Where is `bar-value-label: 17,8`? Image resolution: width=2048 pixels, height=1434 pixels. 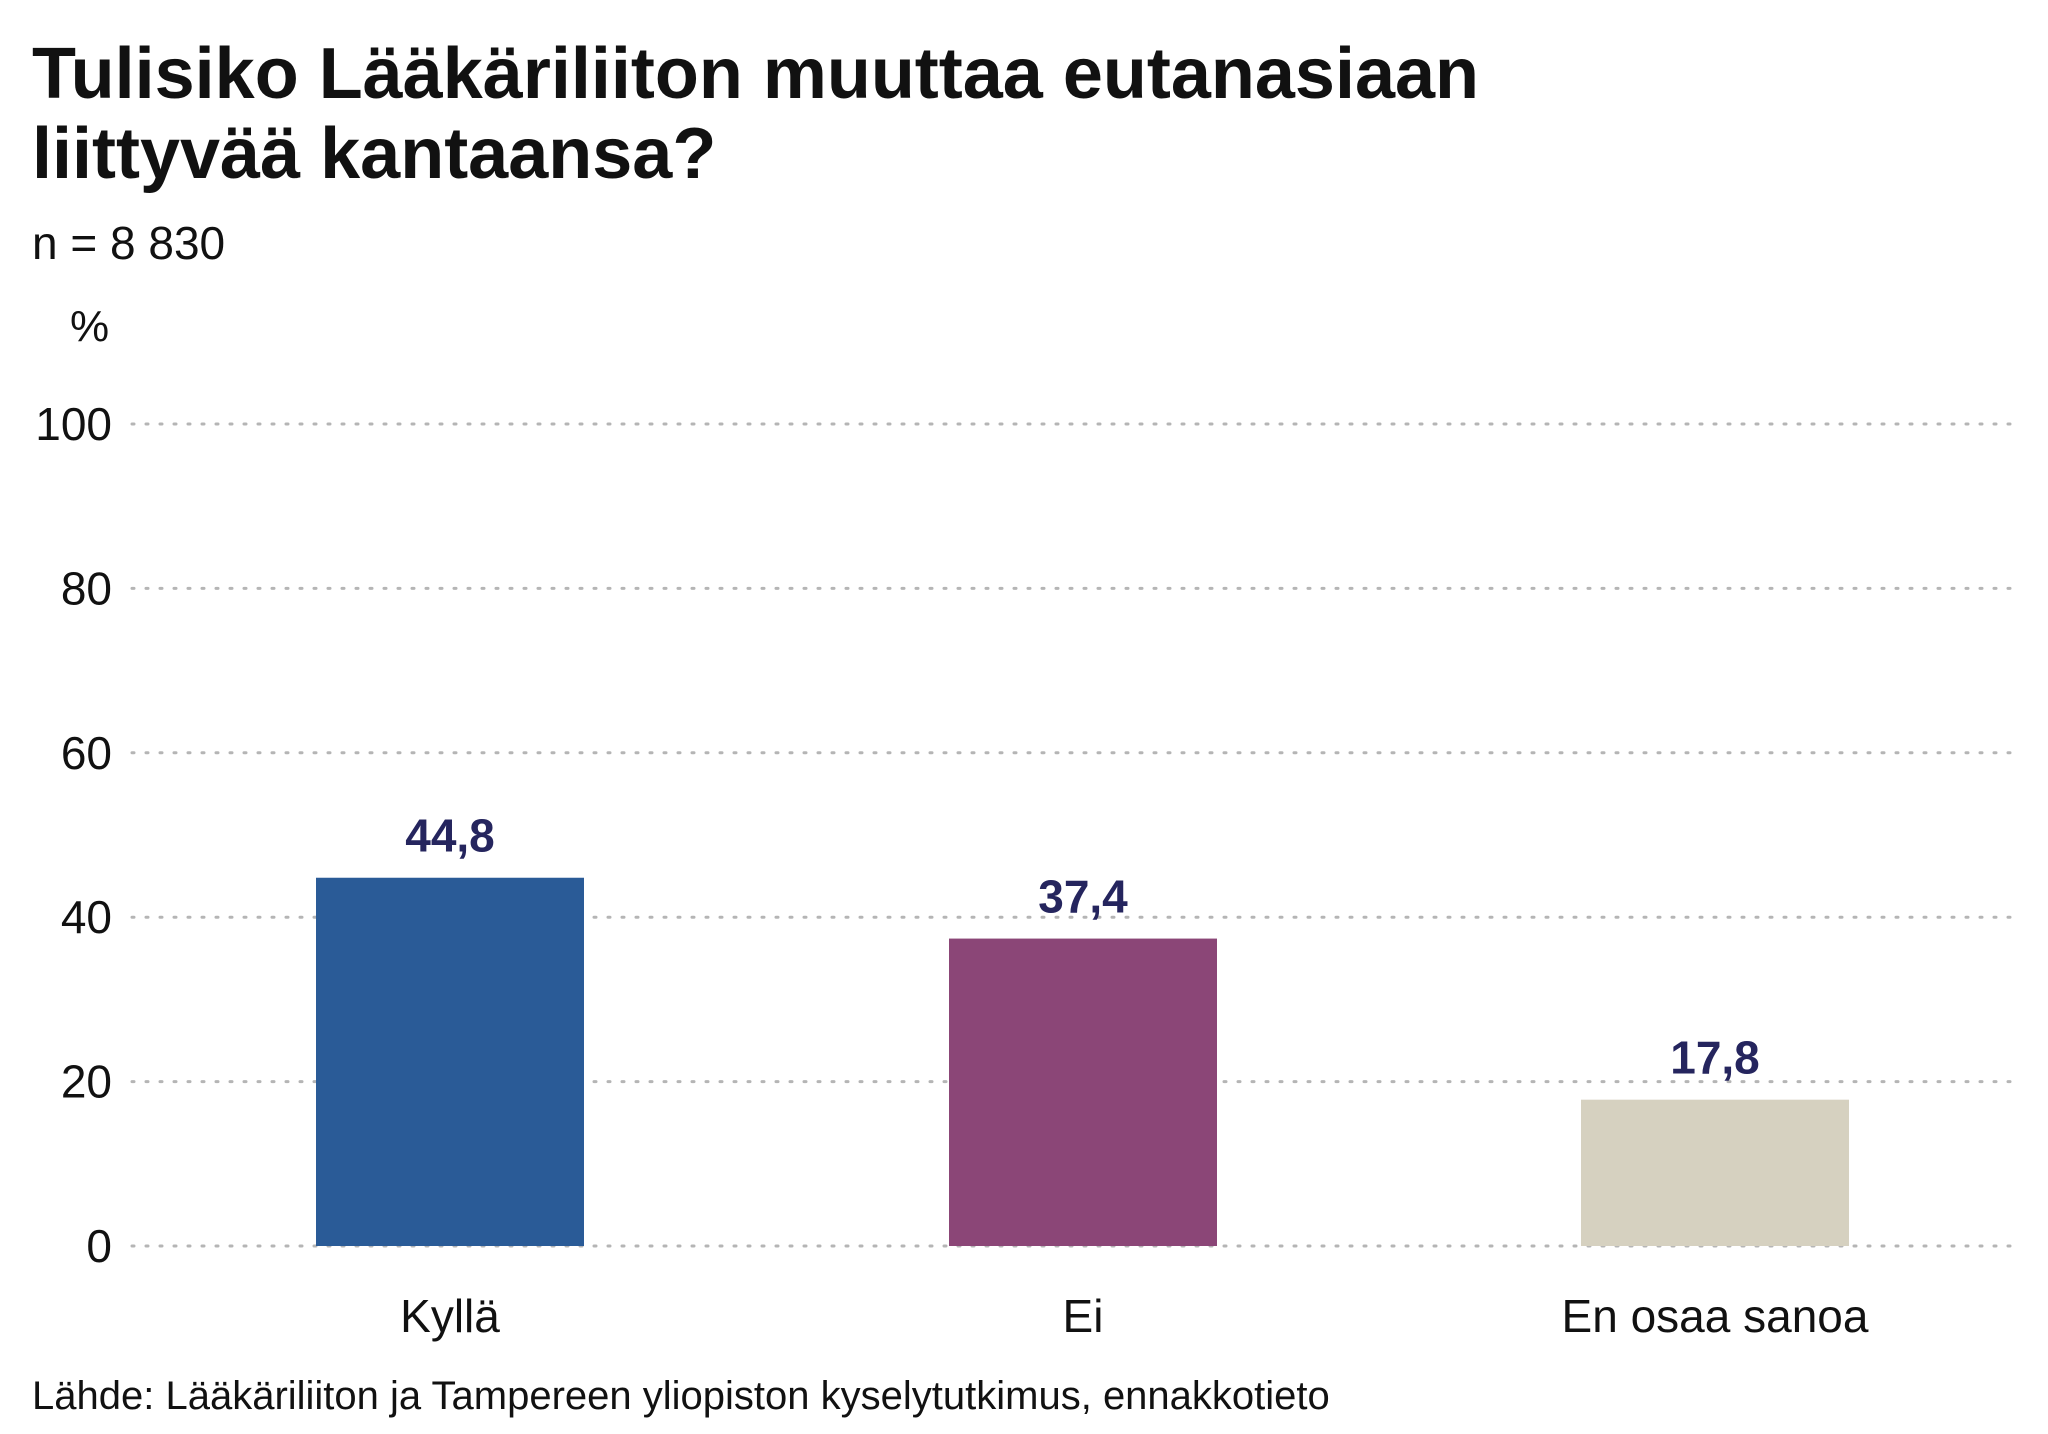
bar-value-label: 17,8 is located at coordinates (1715, 1058).